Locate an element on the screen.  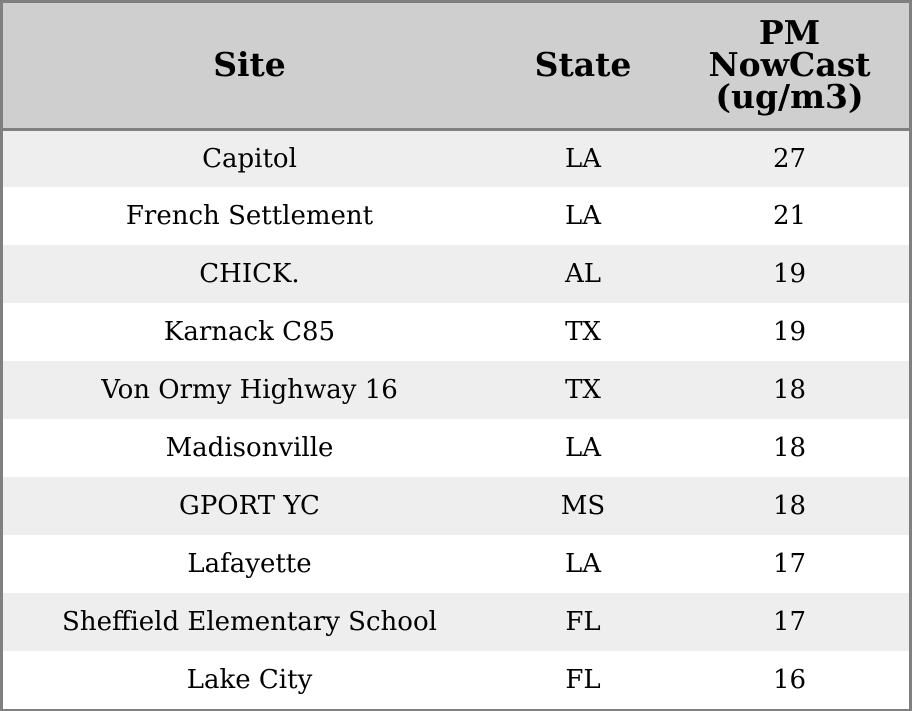
table-row: Lafayette LA 17 is located at coordinates (456, 564).